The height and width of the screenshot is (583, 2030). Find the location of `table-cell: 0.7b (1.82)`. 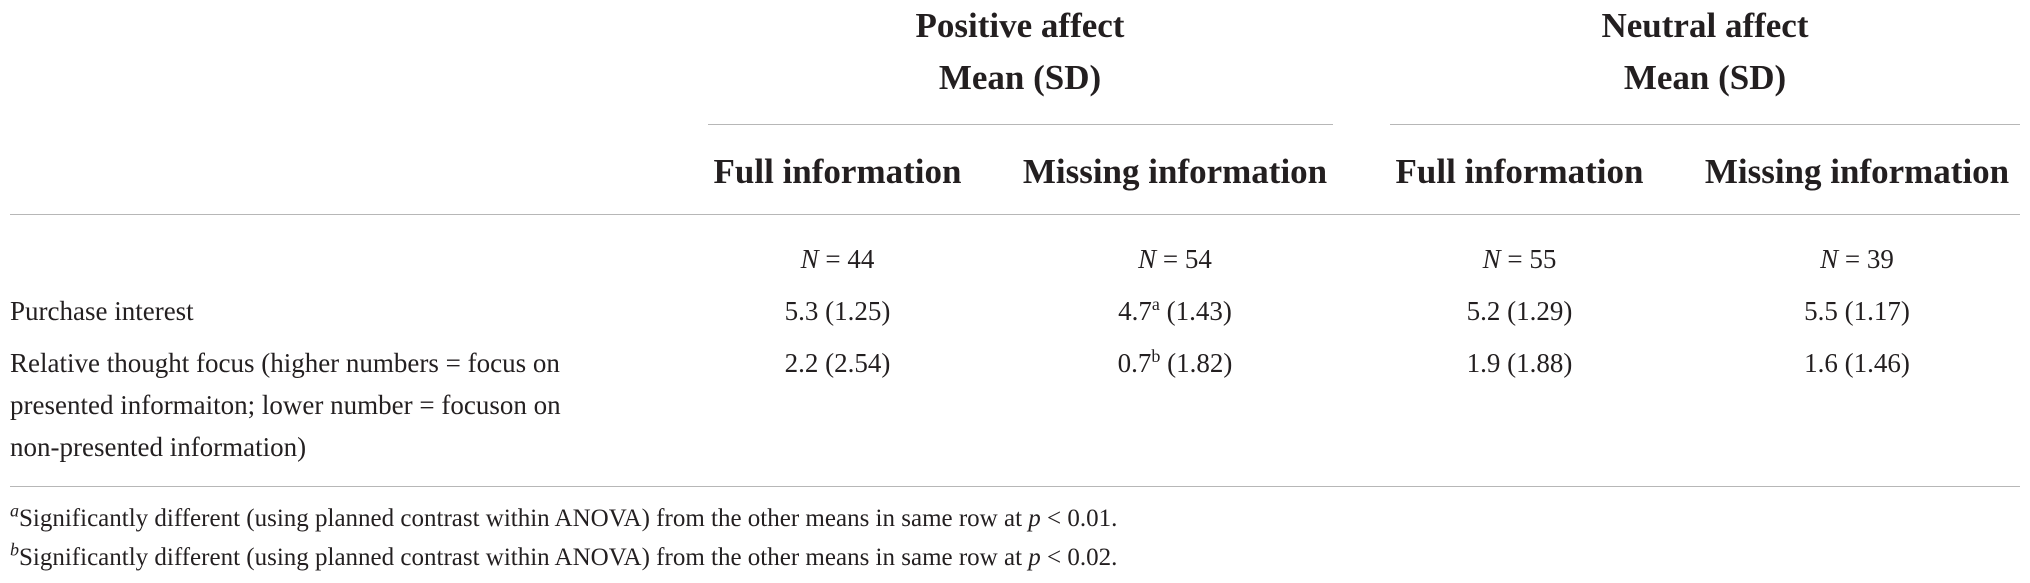

table-cell: 0.7b (1.82) is located at coordinates (1175, 362).